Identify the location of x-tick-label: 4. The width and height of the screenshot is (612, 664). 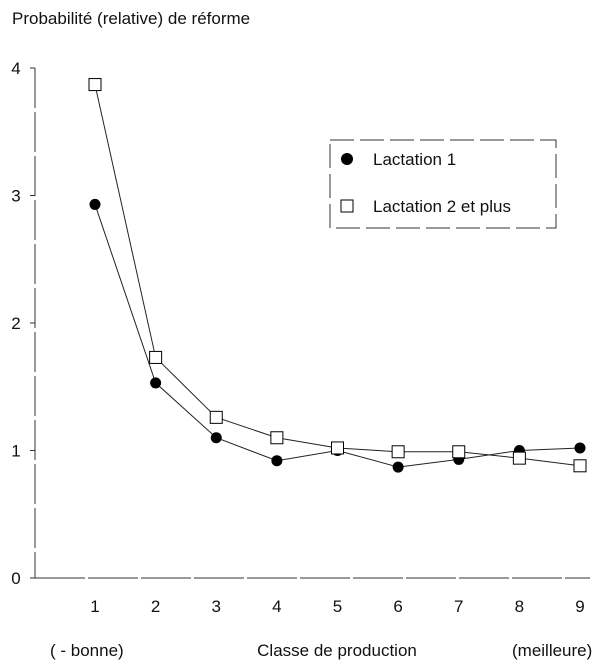
(276, 606).